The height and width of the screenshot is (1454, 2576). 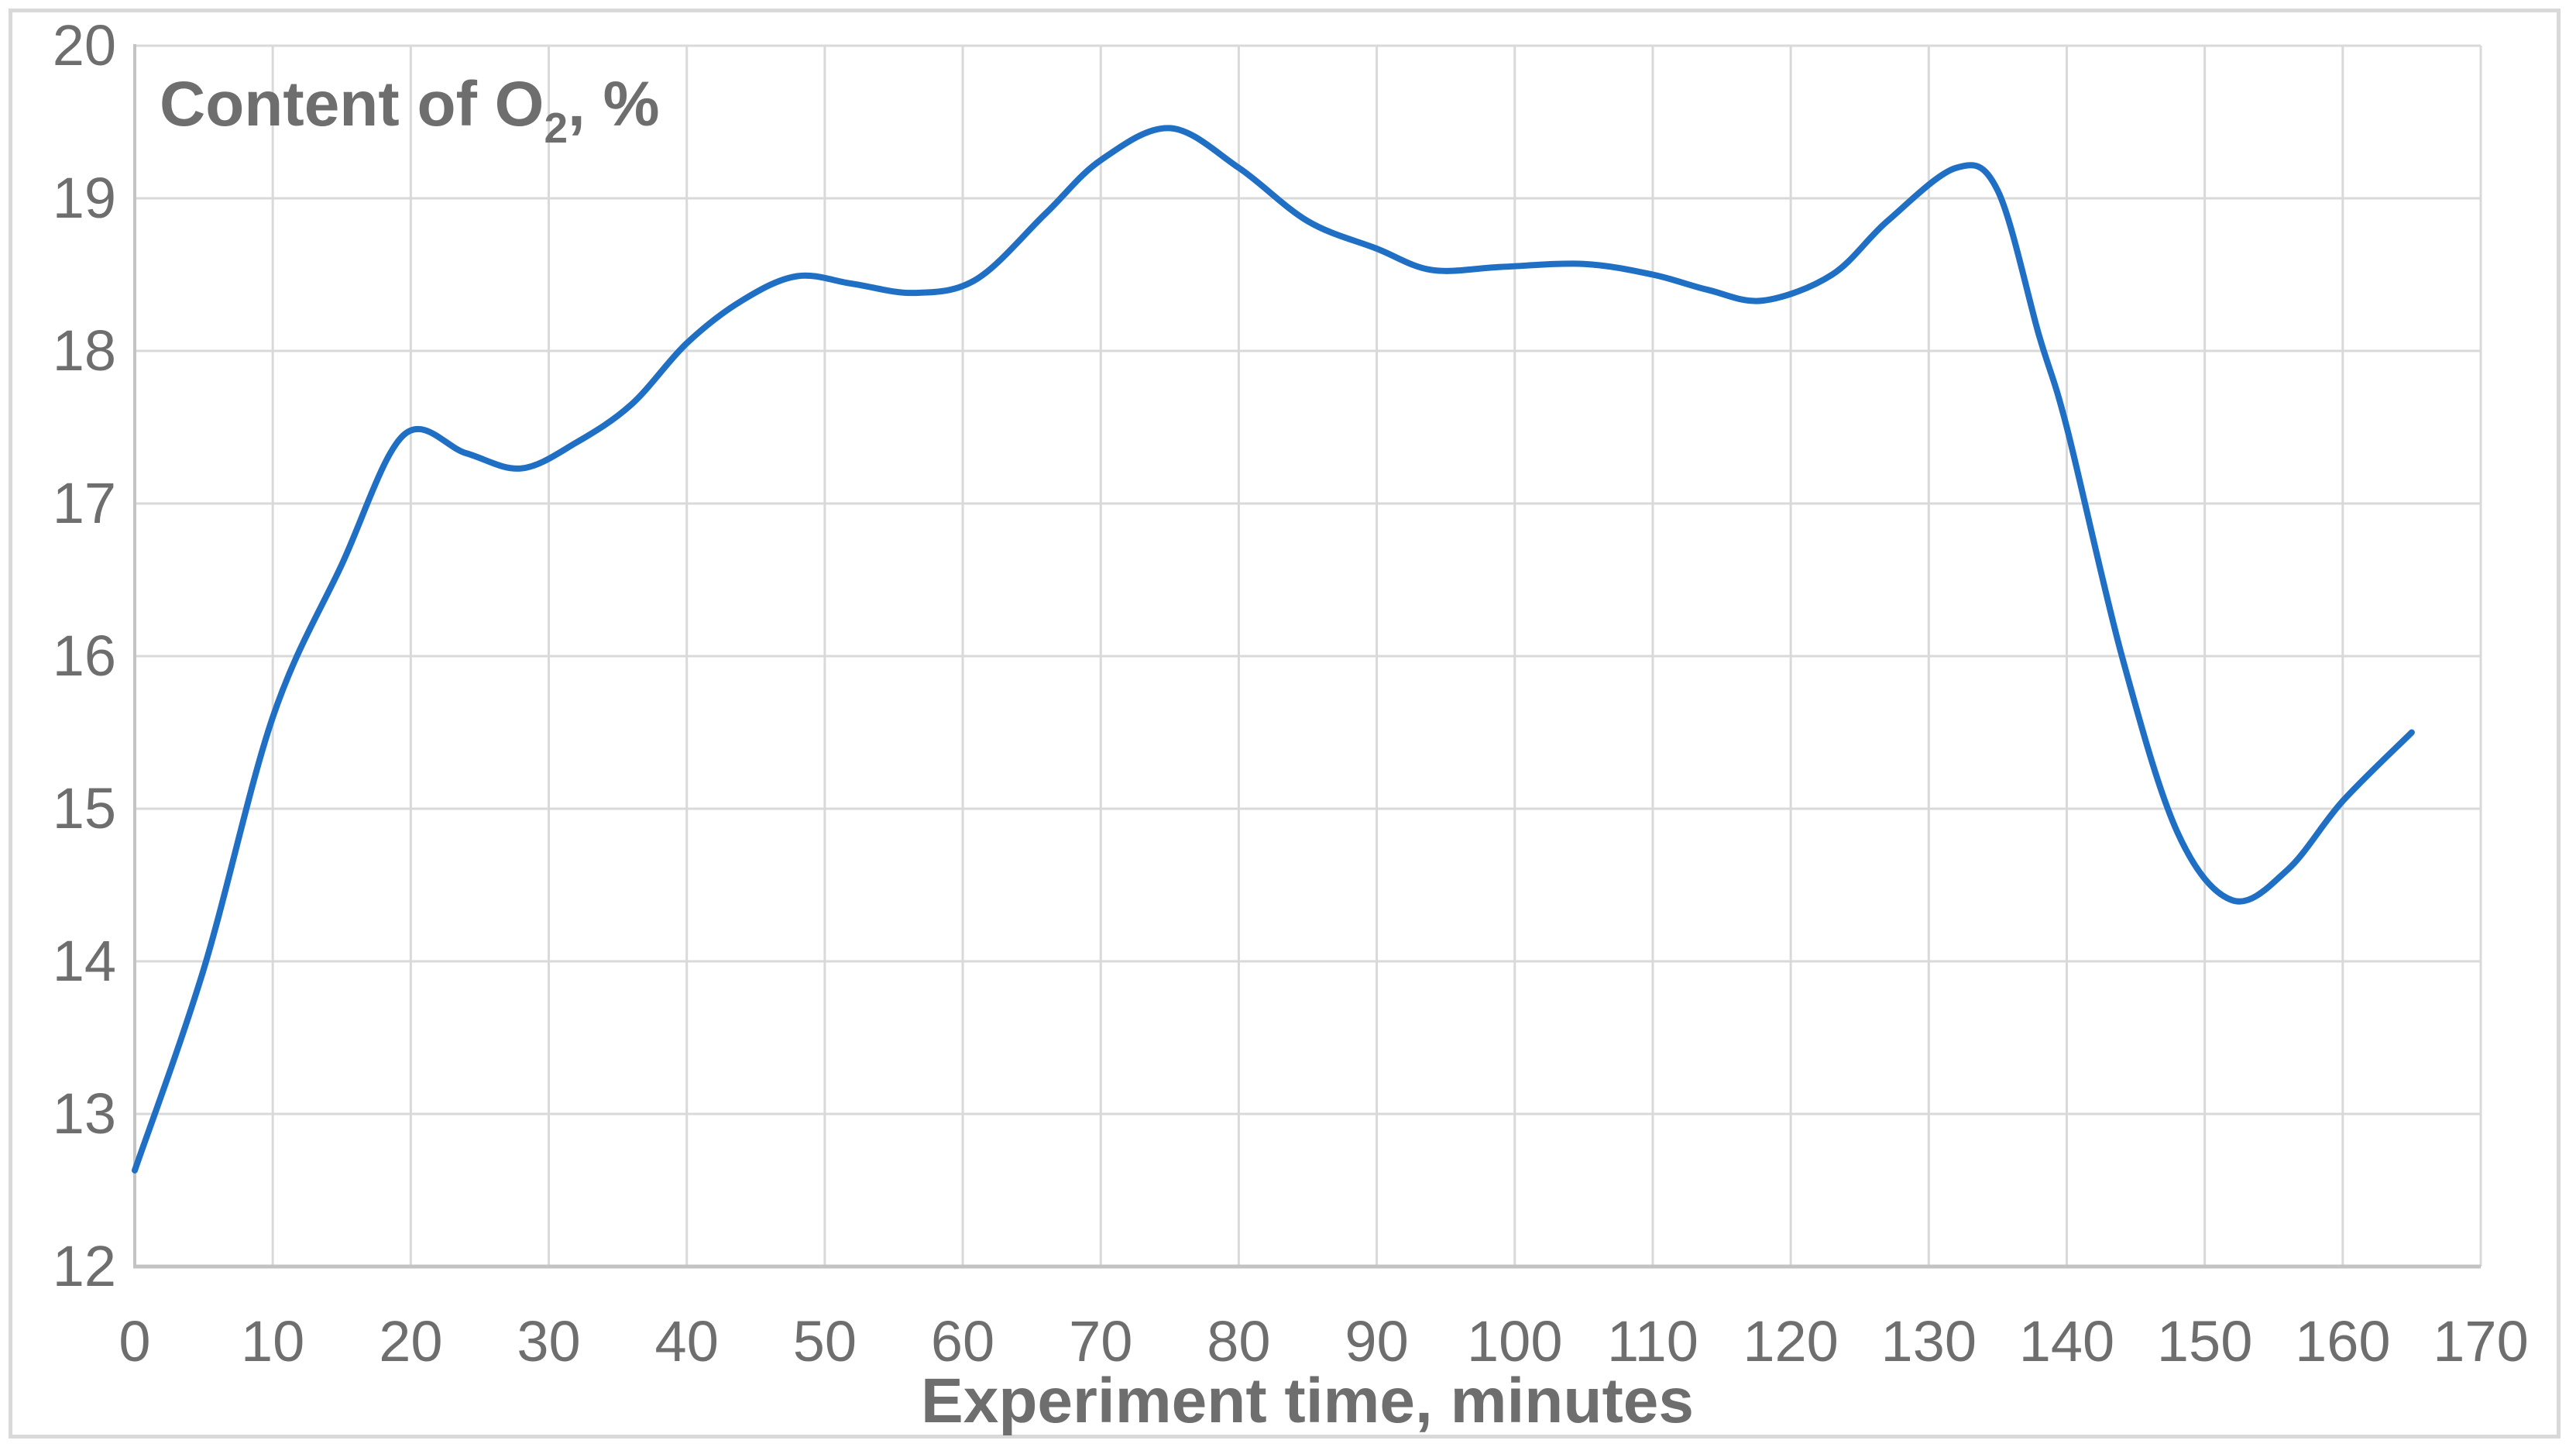 I want to click on x-tick-label: 120, so click(x=1791, y=1341).